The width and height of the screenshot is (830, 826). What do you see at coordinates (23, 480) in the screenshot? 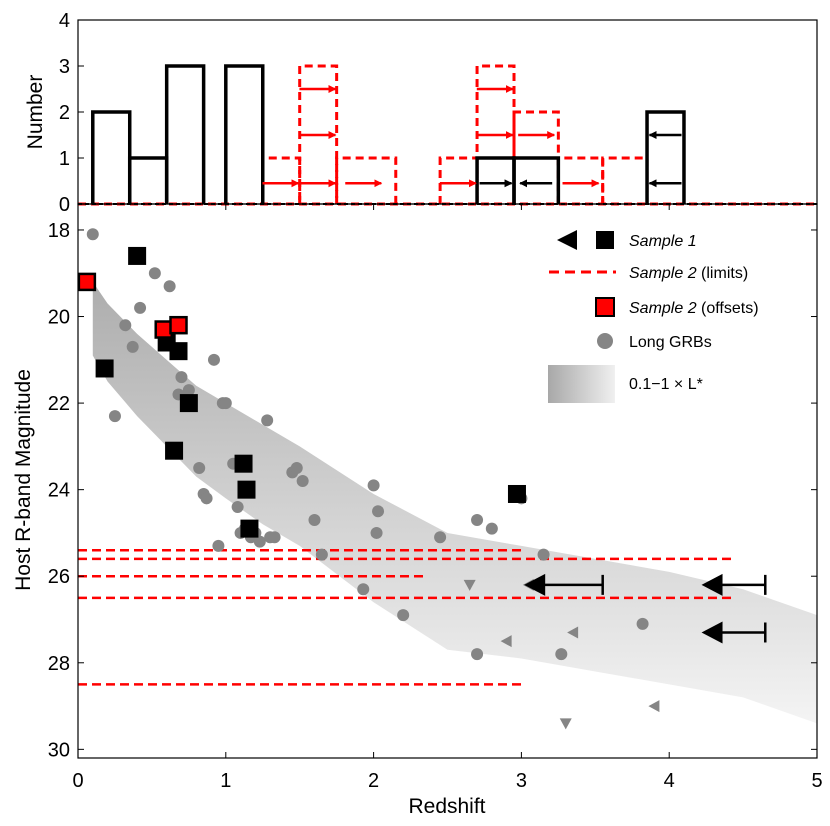
I see `y-axis-label: Host R-band Magnitude` at bounding box center [23, 480].